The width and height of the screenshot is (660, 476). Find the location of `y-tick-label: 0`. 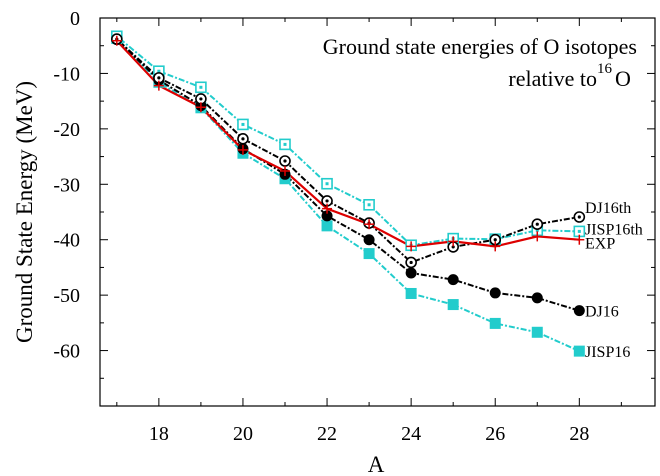

y-tick-label: 0 is located at coordinates (75, 19).